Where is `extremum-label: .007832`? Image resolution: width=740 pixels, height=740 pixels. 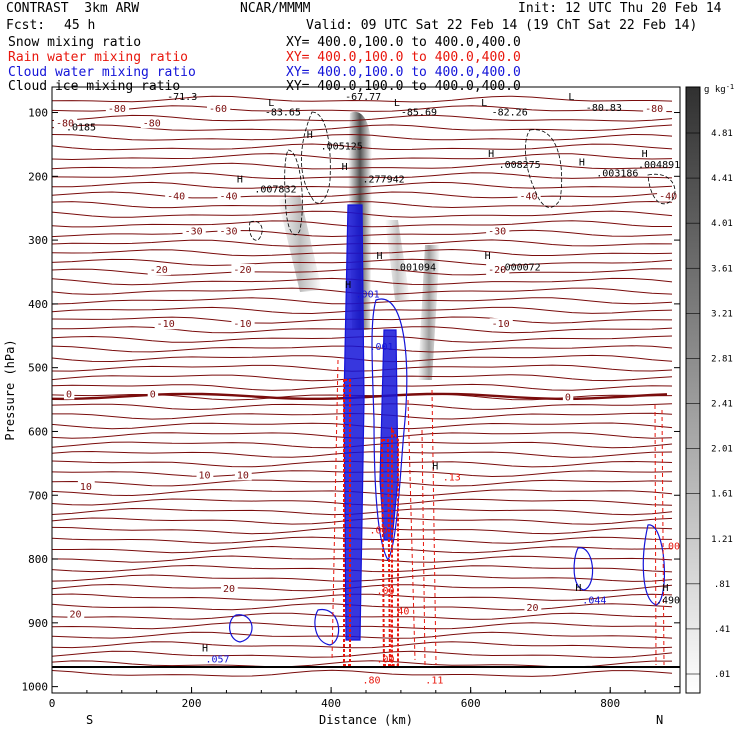 extremum-label: .007832 is located at coordinates (275, 189).